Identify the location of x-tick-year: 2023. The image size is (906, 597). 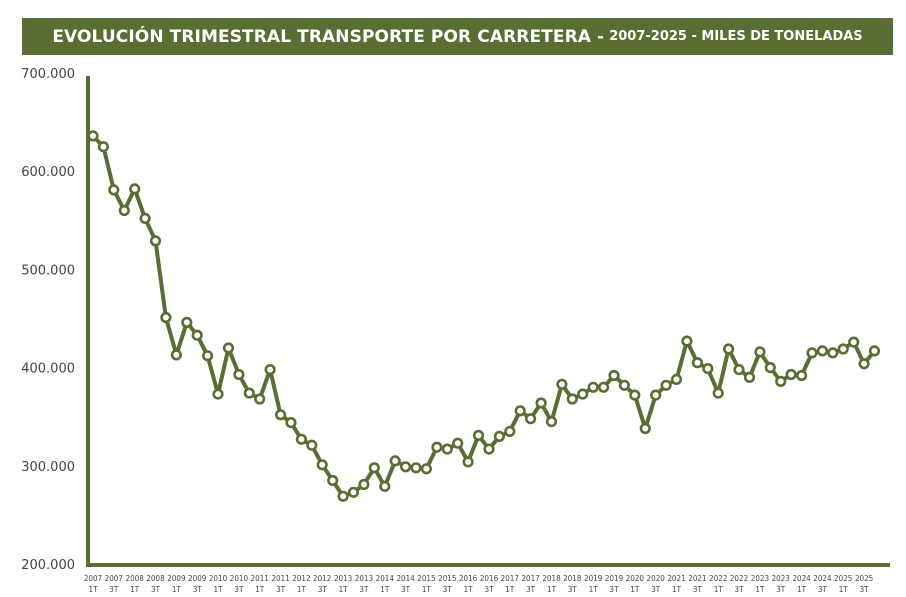
(760, 578).